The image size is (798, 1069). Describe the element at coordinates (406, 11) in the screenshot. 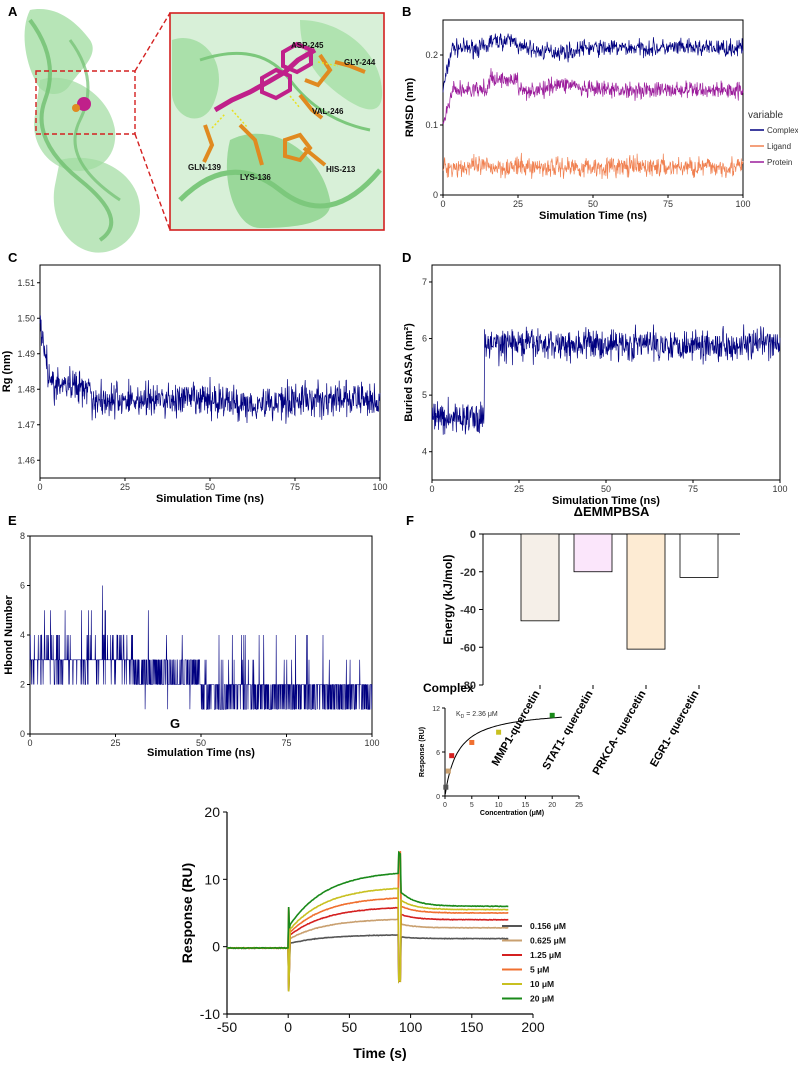

I see `panel-label-b: B` at that location.